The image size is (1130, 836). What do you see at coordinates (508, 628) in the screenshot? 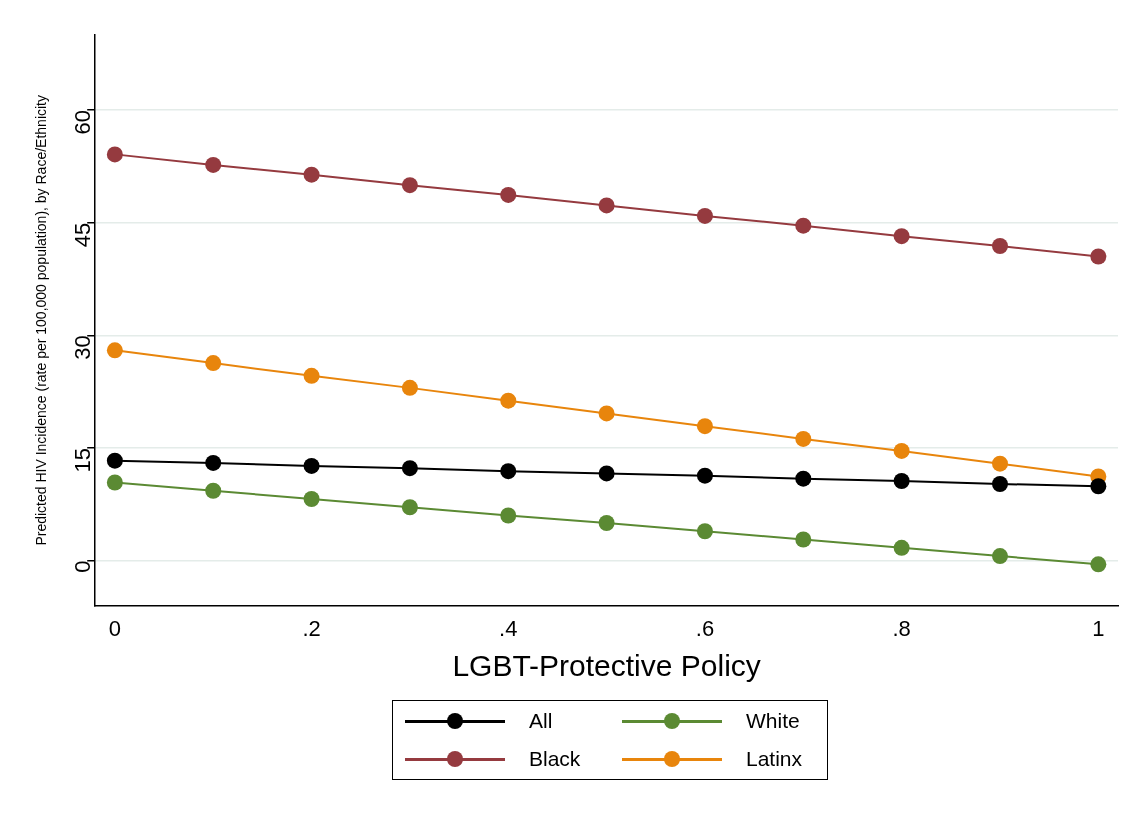
I see `x-tick-label: .4` at bounding box center [508, 628].